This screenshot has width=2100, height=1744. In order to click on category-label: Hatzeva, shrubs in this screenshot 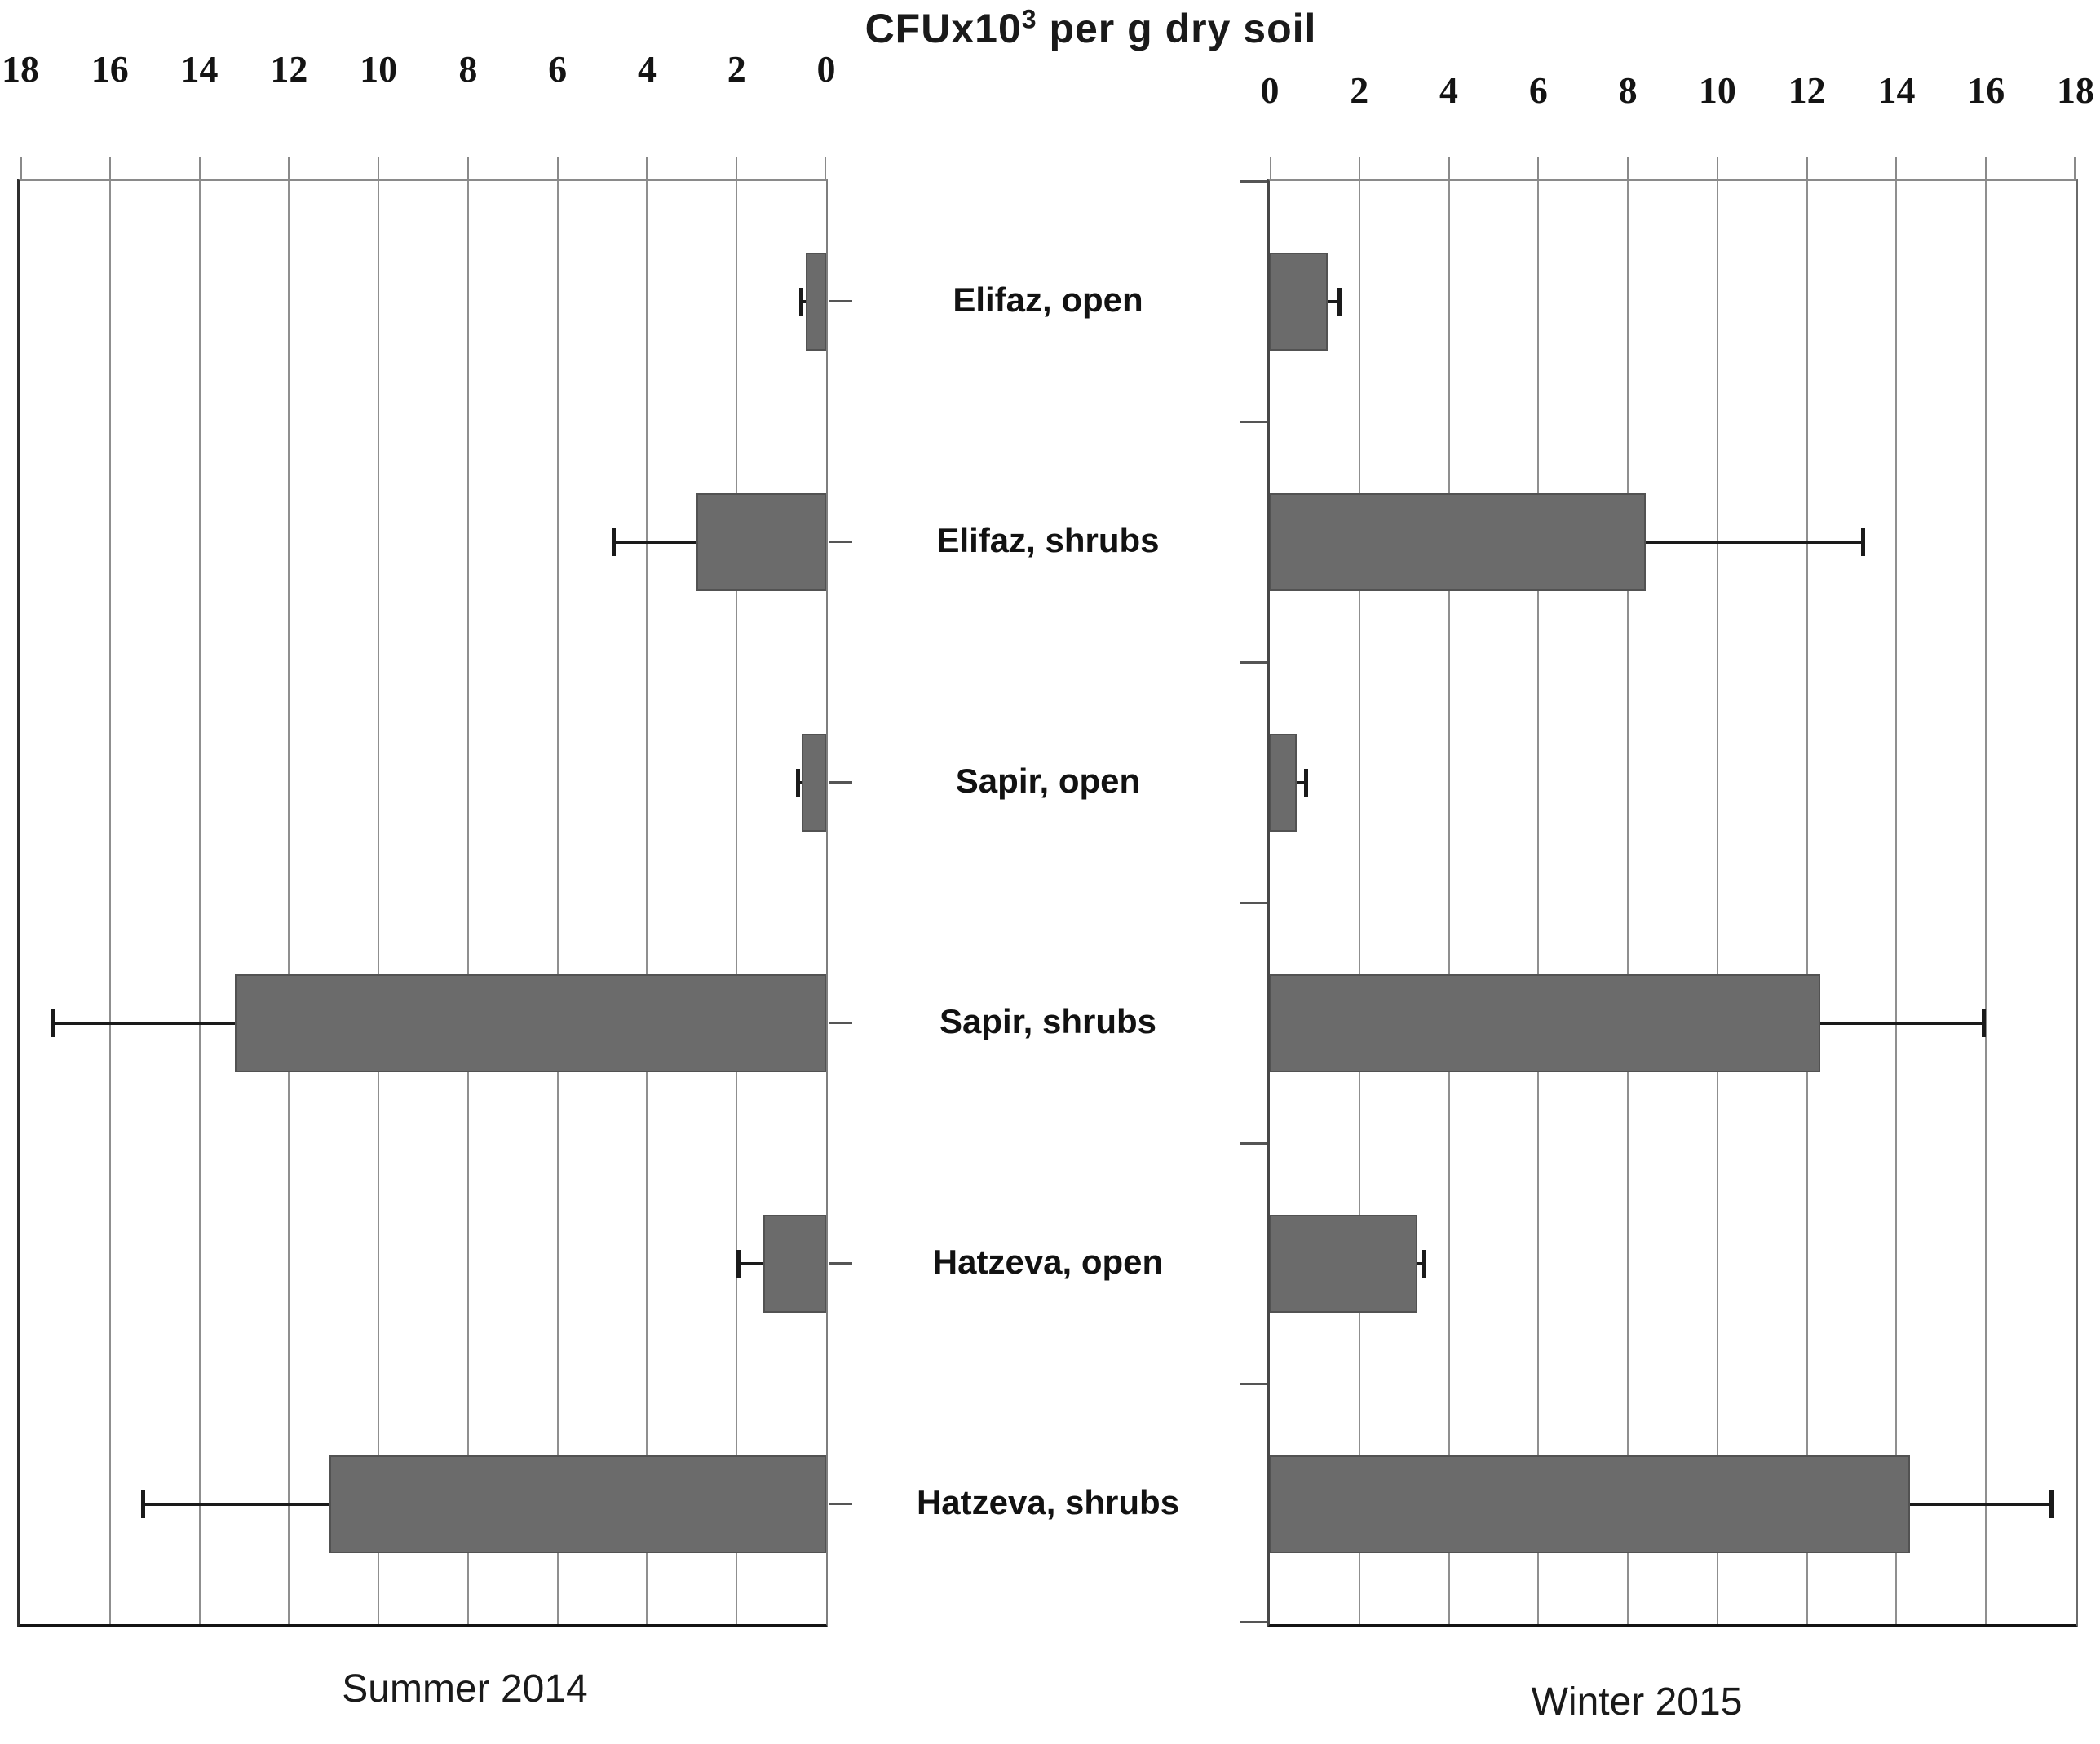, I will do `click(1048, 1501)`.